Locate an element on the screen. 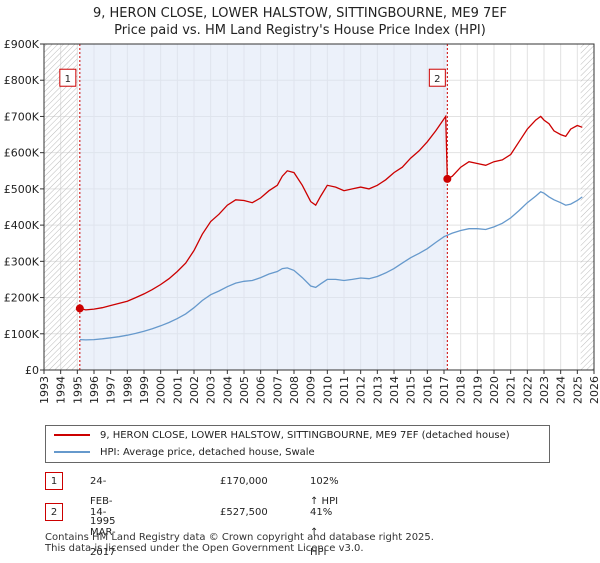 The image size is (600, 563). x-tick-label: 2011 is located at coordinates (344, 390).